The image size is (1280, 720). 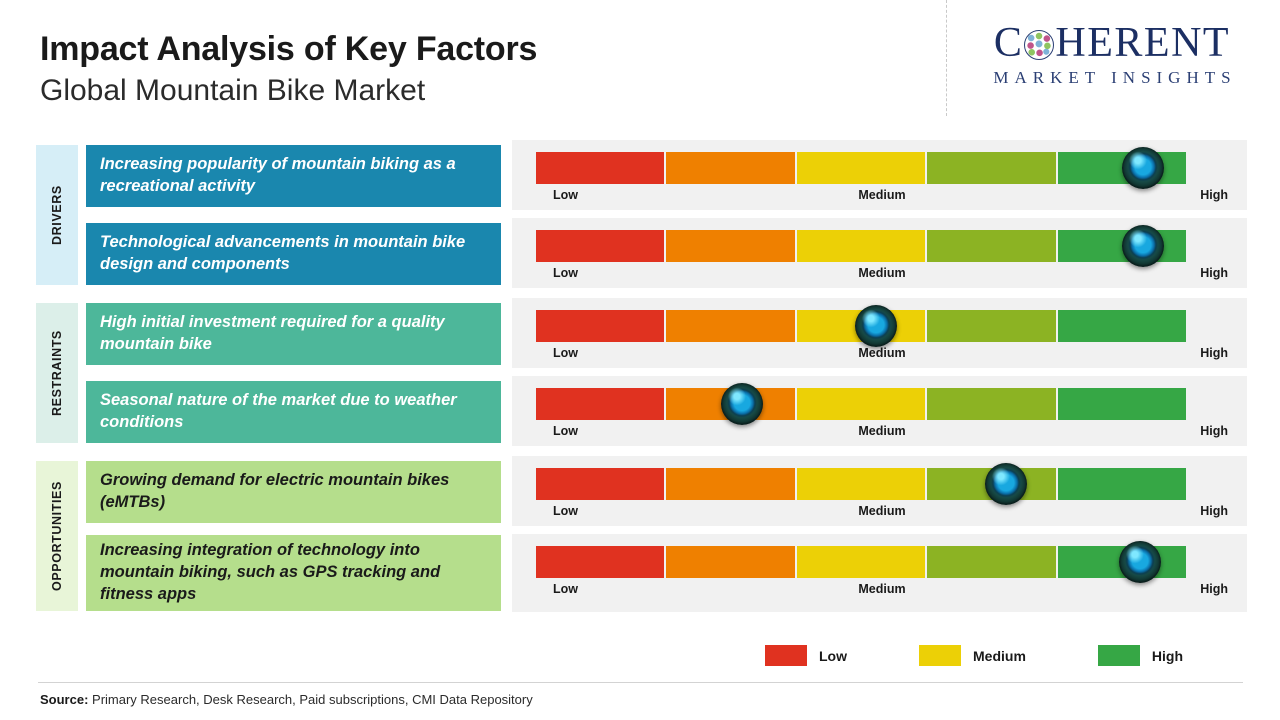 What do you see at coordinates (940, 655) in the screenshot?
I see `legend-swatch-medium` at bounding box center [940, 655].